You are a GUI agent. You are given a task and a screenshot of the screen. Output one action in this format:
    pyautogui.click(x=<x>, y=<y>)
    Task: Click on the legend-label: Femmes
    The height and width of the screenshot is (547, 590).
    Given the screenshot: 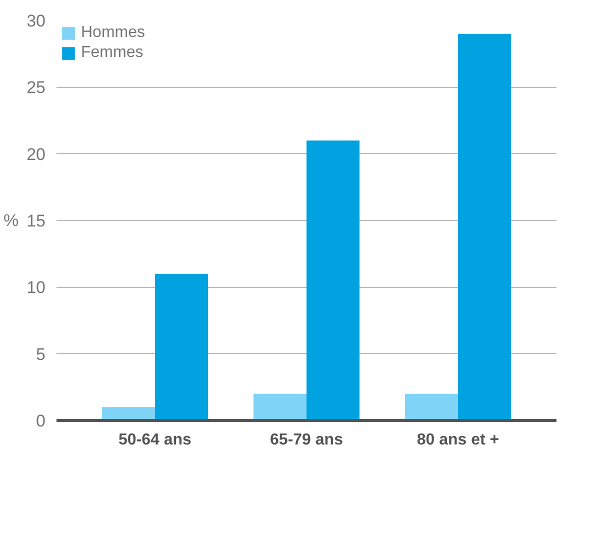 What is the action you would take?
    pyautogui.click(x=112, y=53)
    